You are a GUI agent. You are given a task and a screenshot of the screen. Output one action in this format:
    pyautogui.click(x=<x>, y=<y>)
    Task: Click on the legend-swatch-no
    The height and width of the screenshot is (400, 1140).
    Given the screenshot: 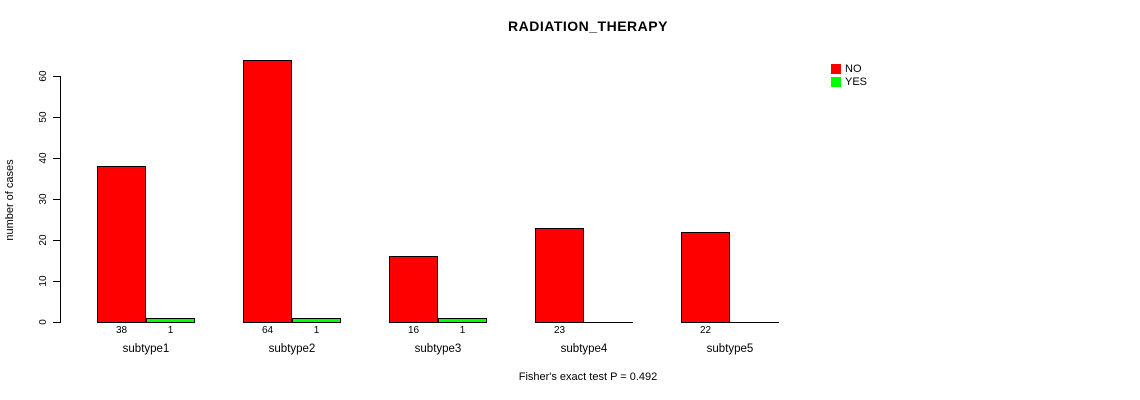 What is the action you would take?
    pyautogui.click(x=836, y=69)
    